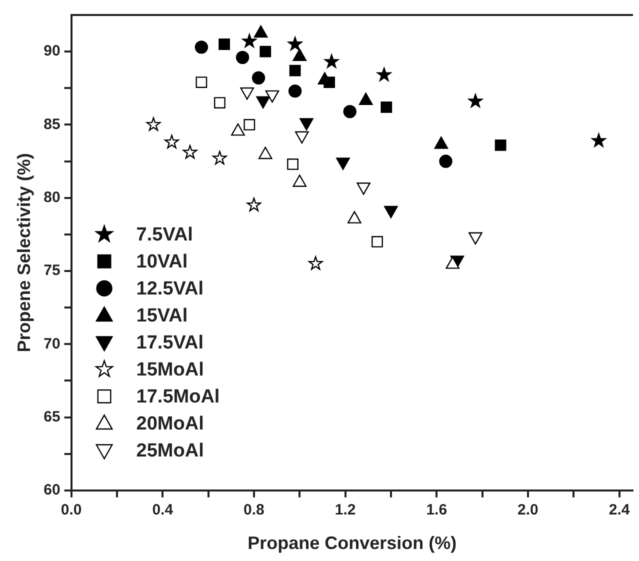 This screenshot has width=639, height=561. I want to click on legend-label: 7.5VAl, so click(164, 235).